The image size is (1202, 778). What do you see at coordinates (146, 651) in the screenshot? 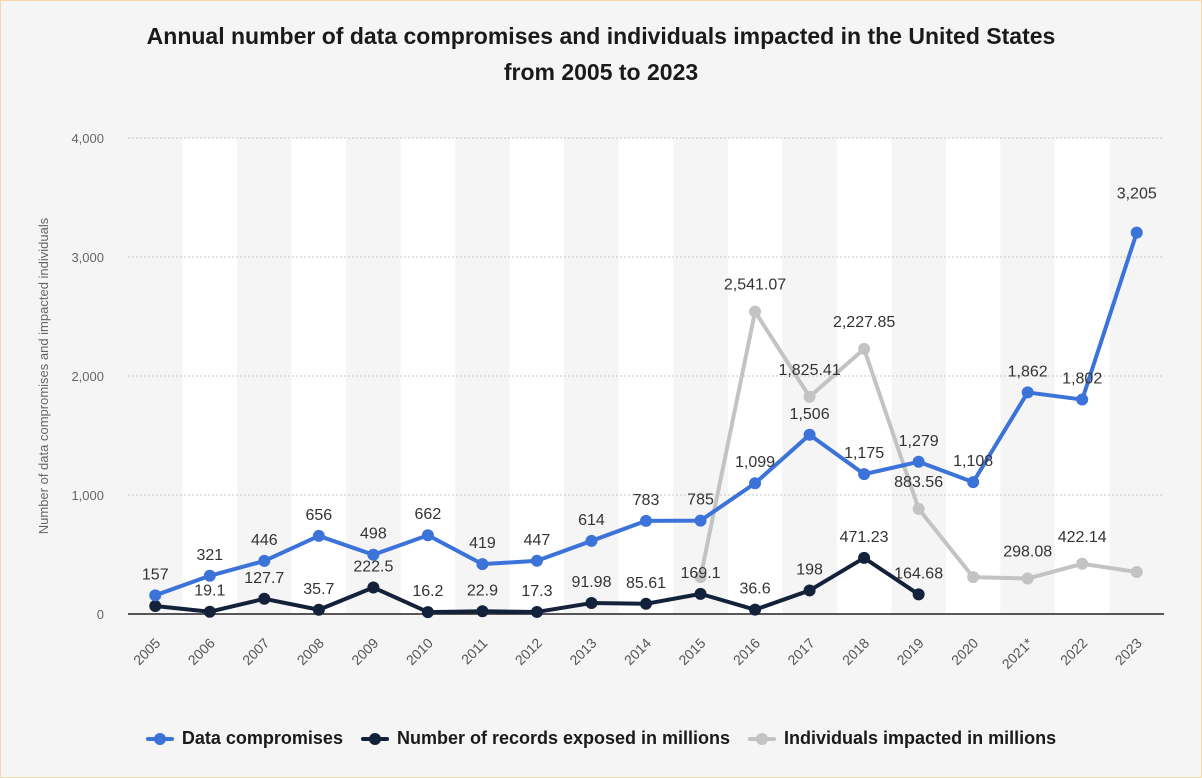
I see `x-tick-label: 2005` at bounding box center [146, 651].